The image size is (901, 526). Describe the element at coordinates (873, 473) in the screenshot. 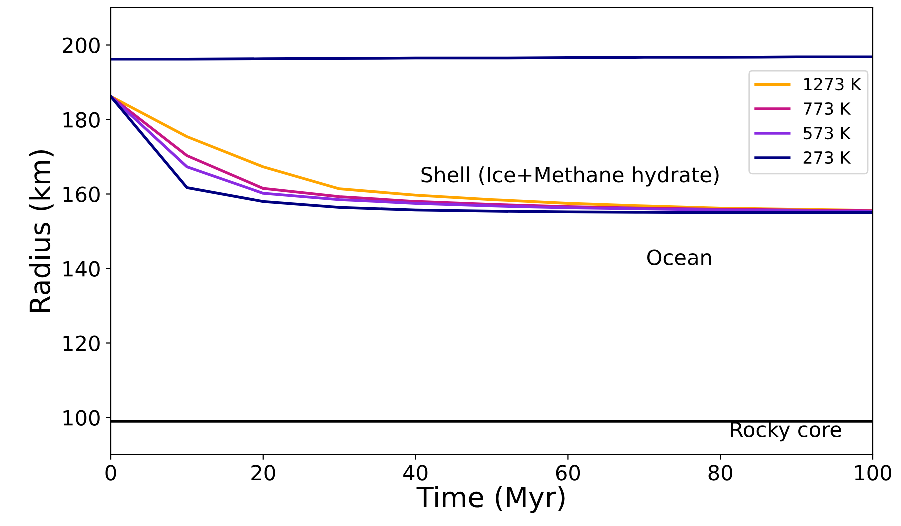

I see `x-tick-label: 100` at that location.